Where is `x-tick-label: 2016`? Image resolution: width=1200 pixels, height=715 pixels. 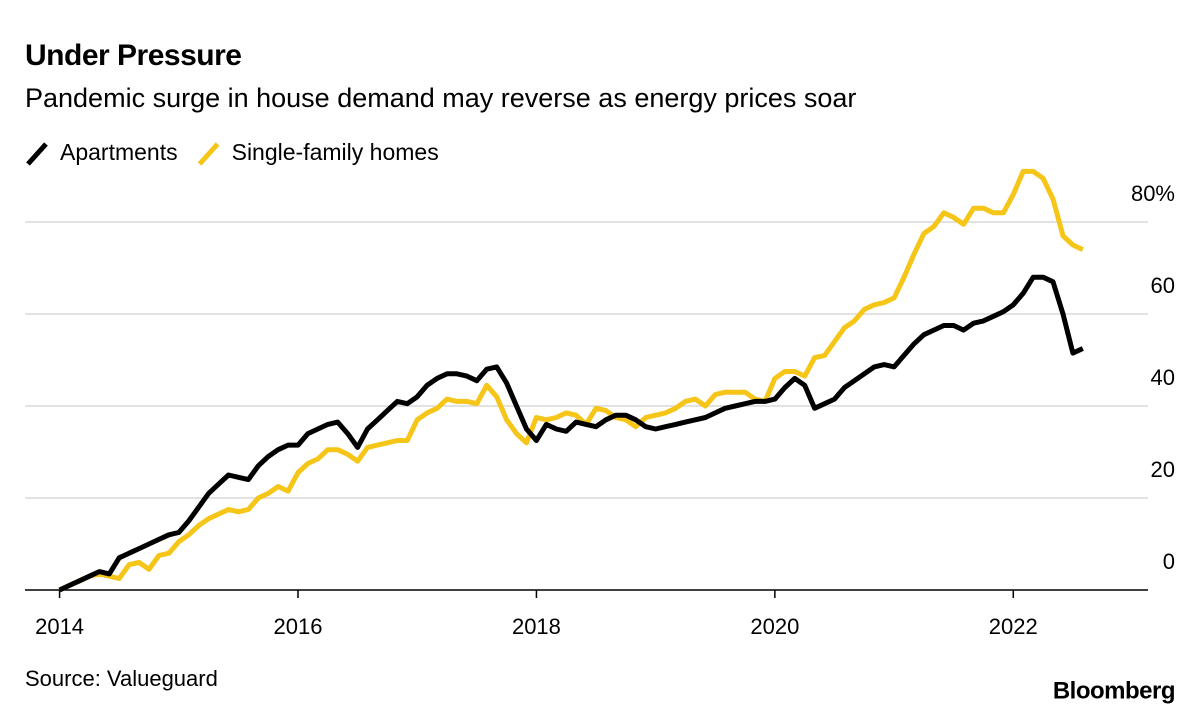 x-tick-label: 2016 is located at coordinates (298, 626).